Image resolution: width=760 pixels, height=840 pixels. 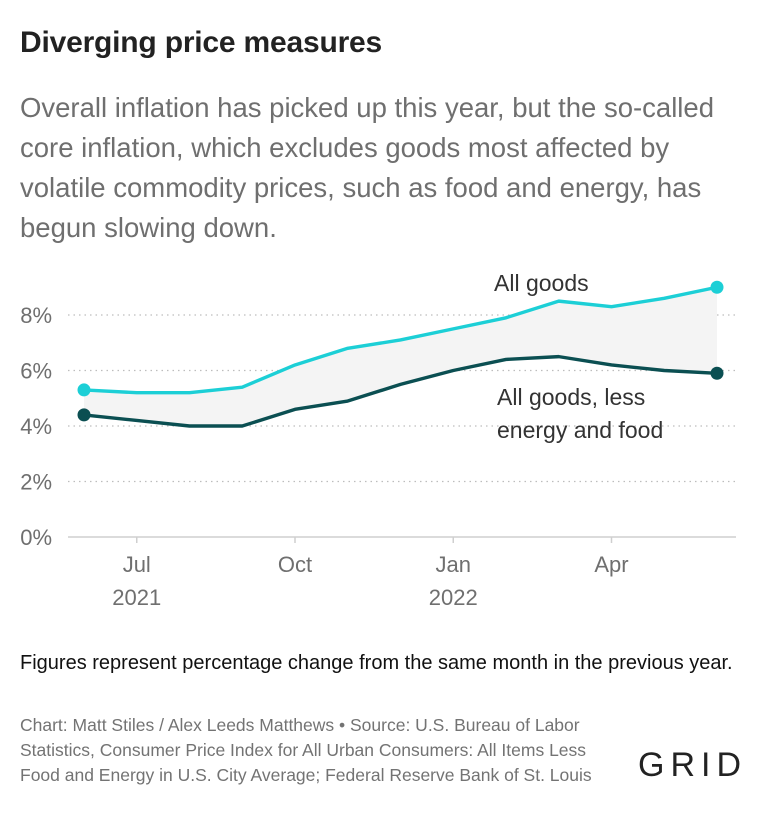 I want to click on series-label-core-line1: All goods, less, so click(x=571, y=397).